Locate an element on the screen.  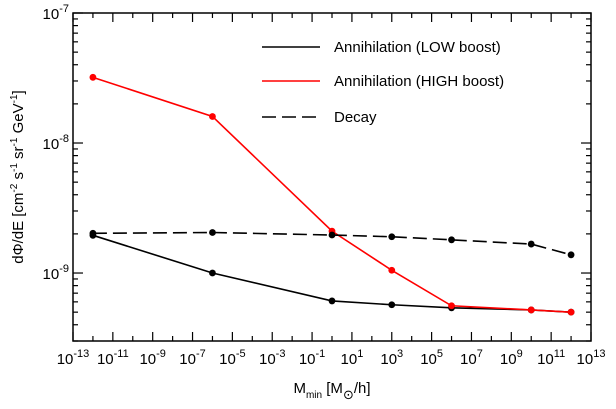
x-axis-title-sub: min is located at coordinates (314, 395).